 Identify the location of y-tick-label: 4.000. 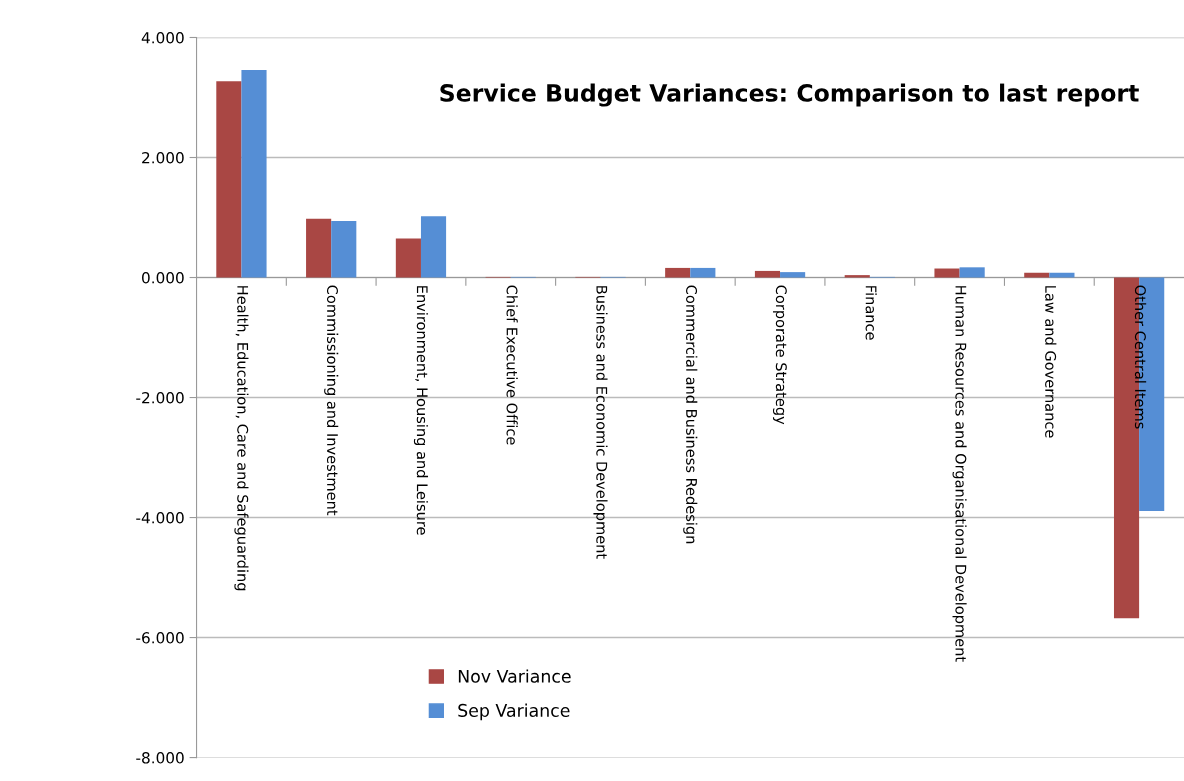
(162, 37).